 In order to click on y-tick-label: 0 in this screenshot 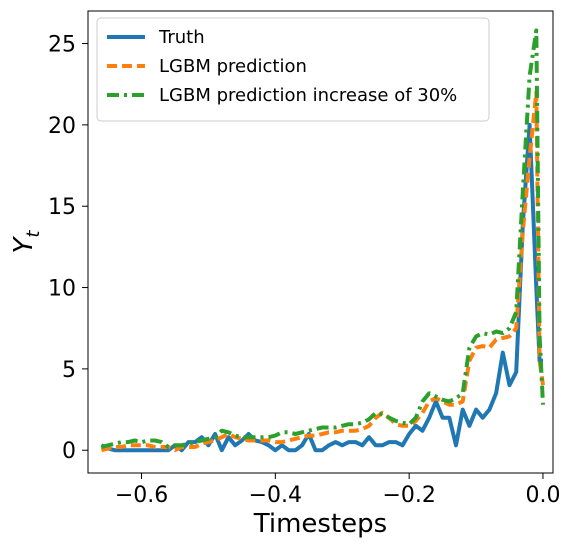, I will do `click(69, 451)`.